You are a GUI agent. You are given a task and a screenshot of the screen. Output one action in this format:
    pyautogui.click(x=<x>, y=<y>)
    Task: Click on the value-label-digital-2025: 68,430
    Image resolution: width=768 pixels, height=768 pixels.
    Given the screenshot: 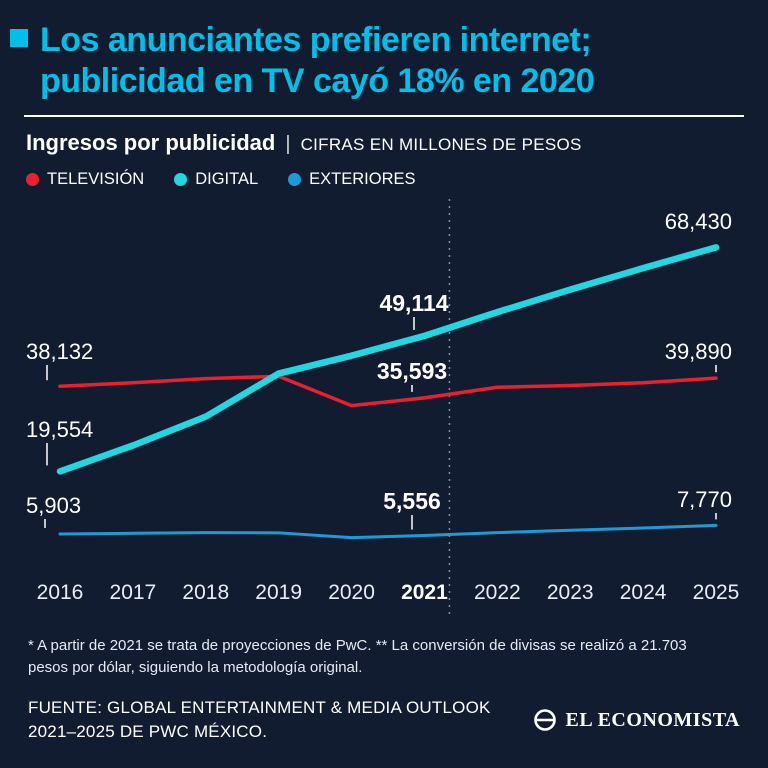 What is the action you would take?
    pyautogui.click(x=698, y=221)
    